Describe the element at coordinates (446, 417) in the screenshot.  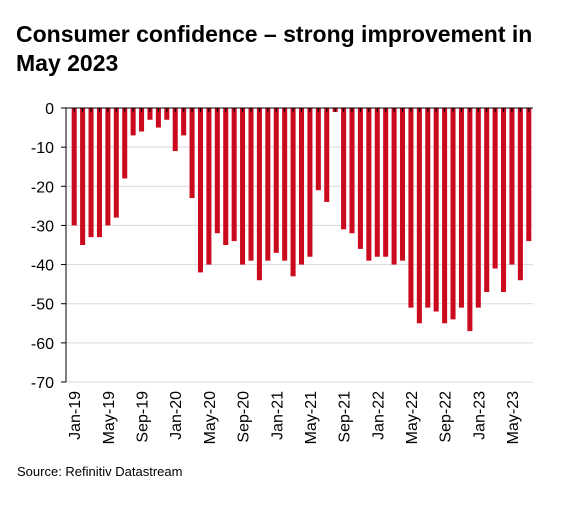
I see `x-tick-label: Sep-22` at that location.